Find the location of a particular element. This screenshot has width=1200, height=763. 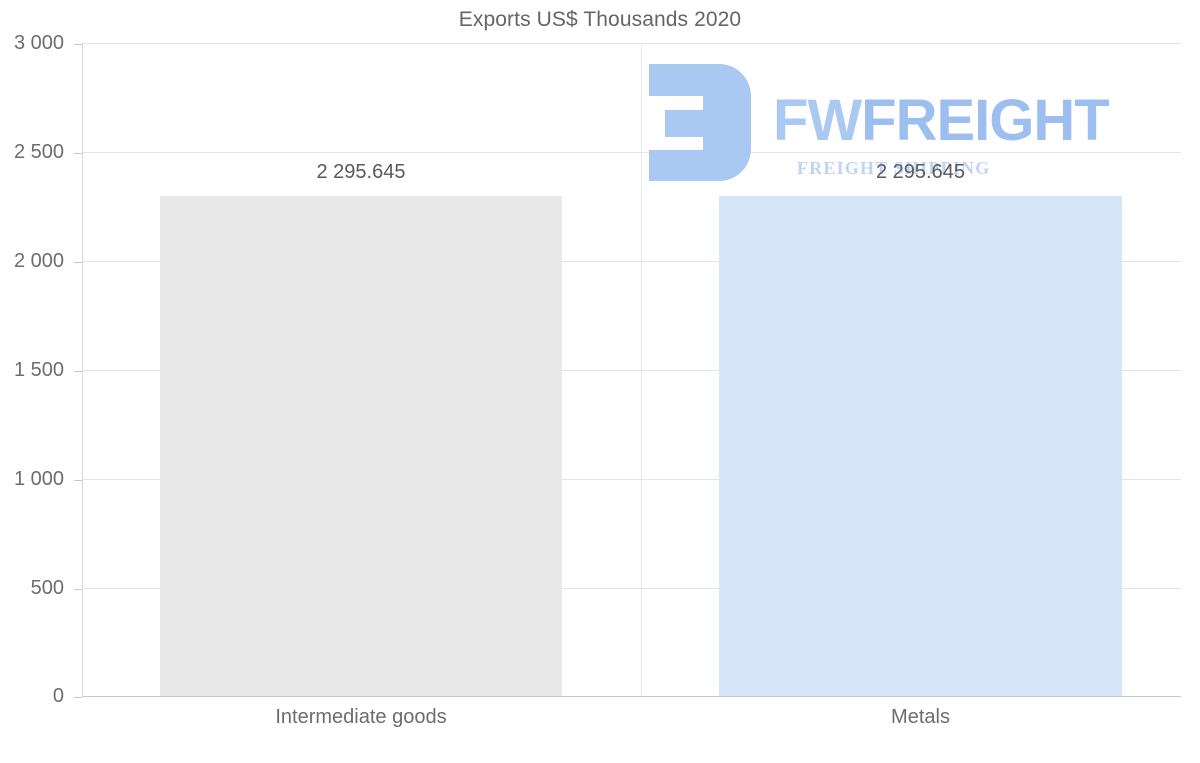

y-axis-tick-500: 500 is located at coordinates (41, 588).